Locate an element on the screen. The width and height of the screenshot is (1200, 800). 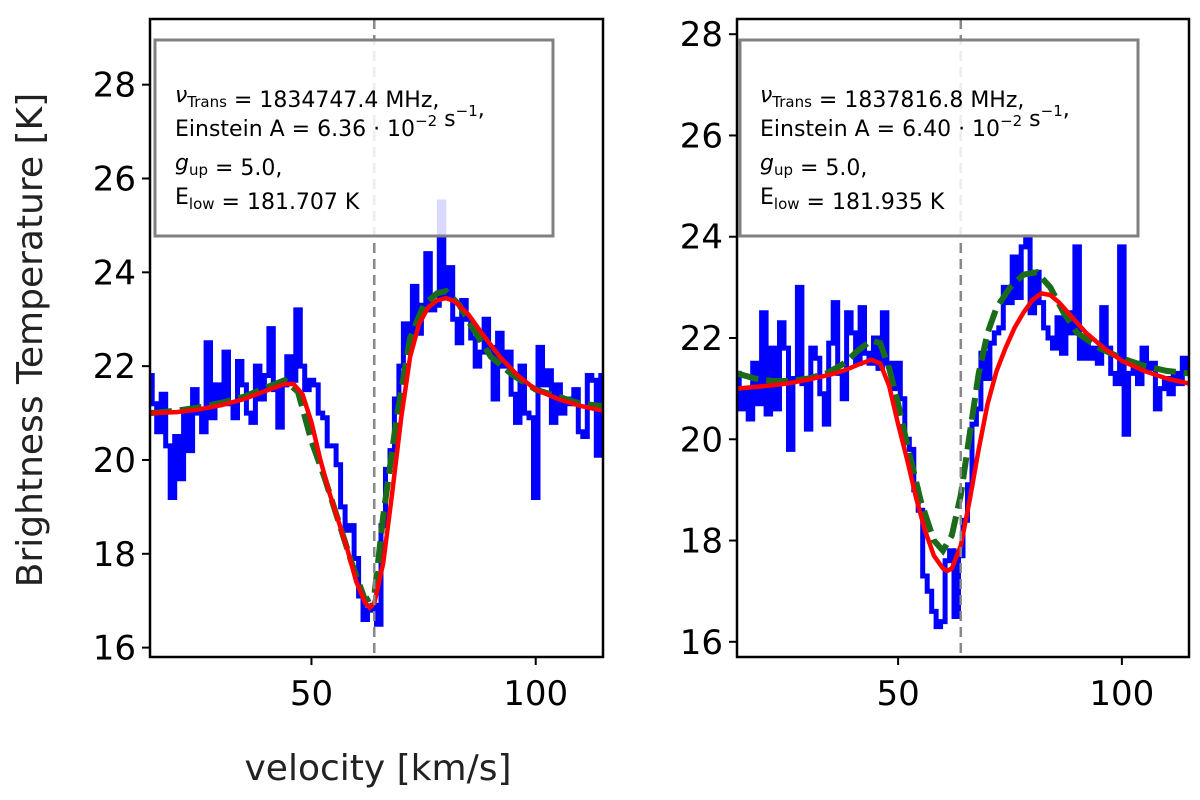
info-text-part: = 181.707 K is located at coordinates (287, 202).